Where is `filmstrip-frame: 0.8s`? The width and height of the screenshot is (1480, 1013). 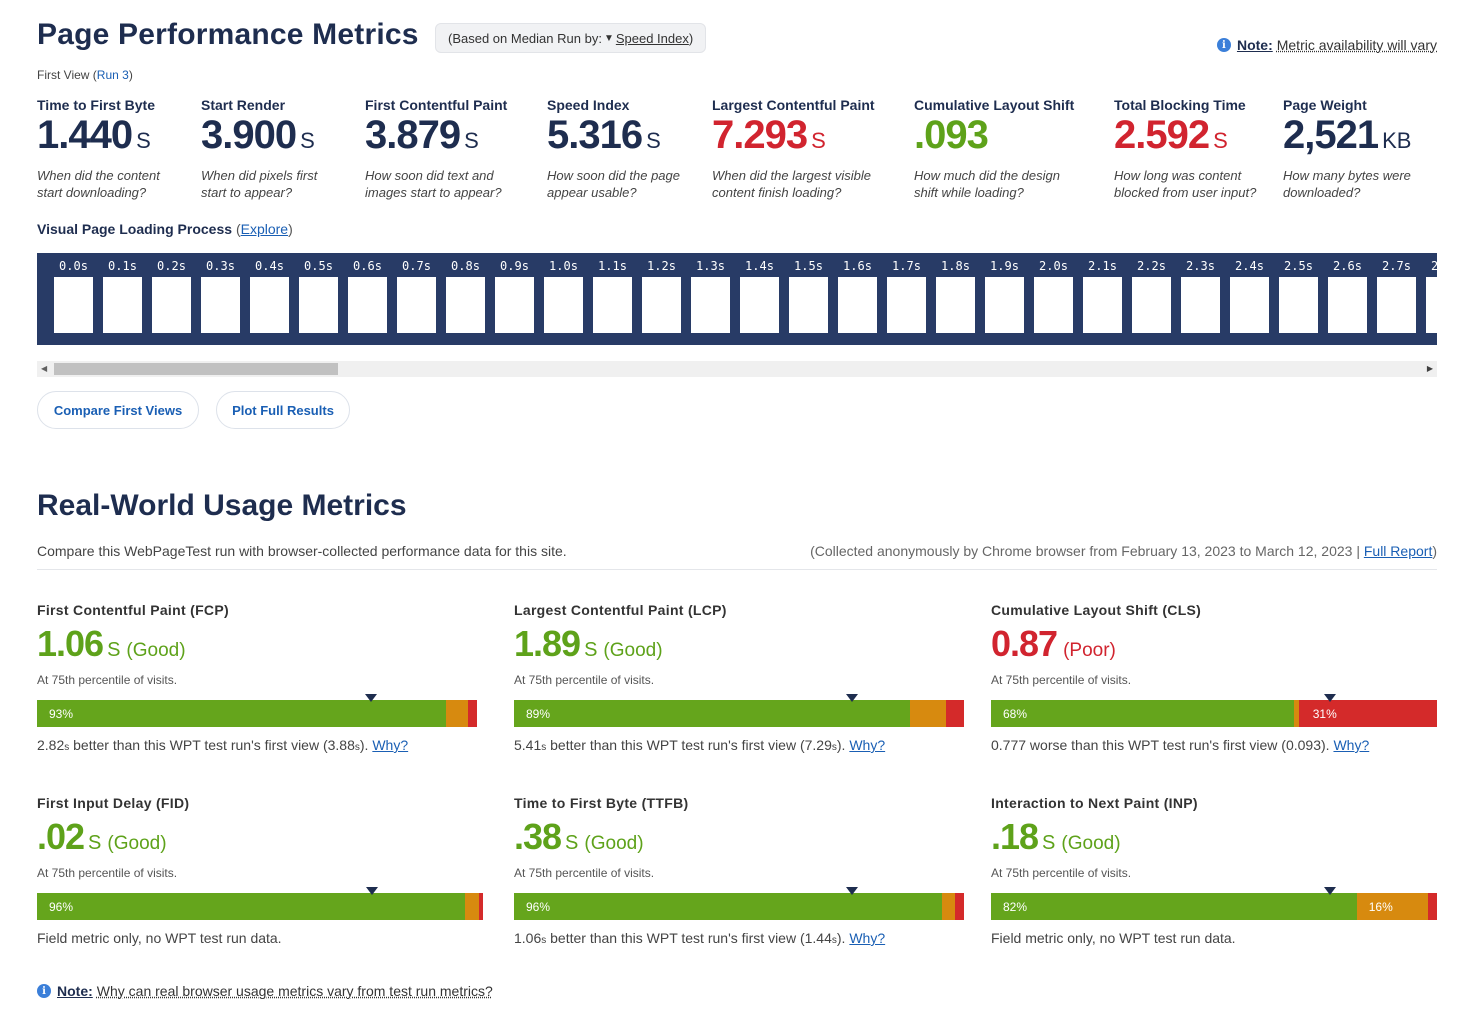 filmstrip-frame: 0.8s is located at coordinates (465, 293).